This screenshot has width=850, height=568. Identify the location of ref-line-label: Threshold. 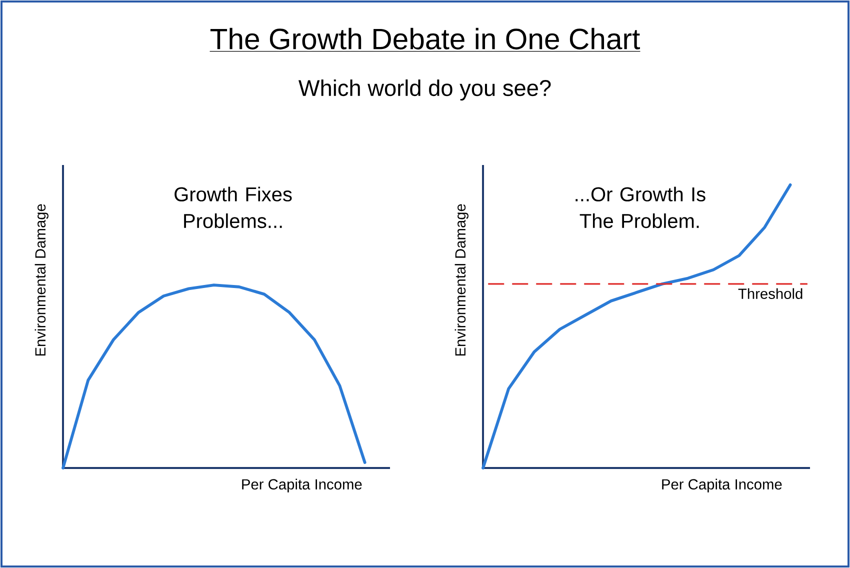
(770, 293).